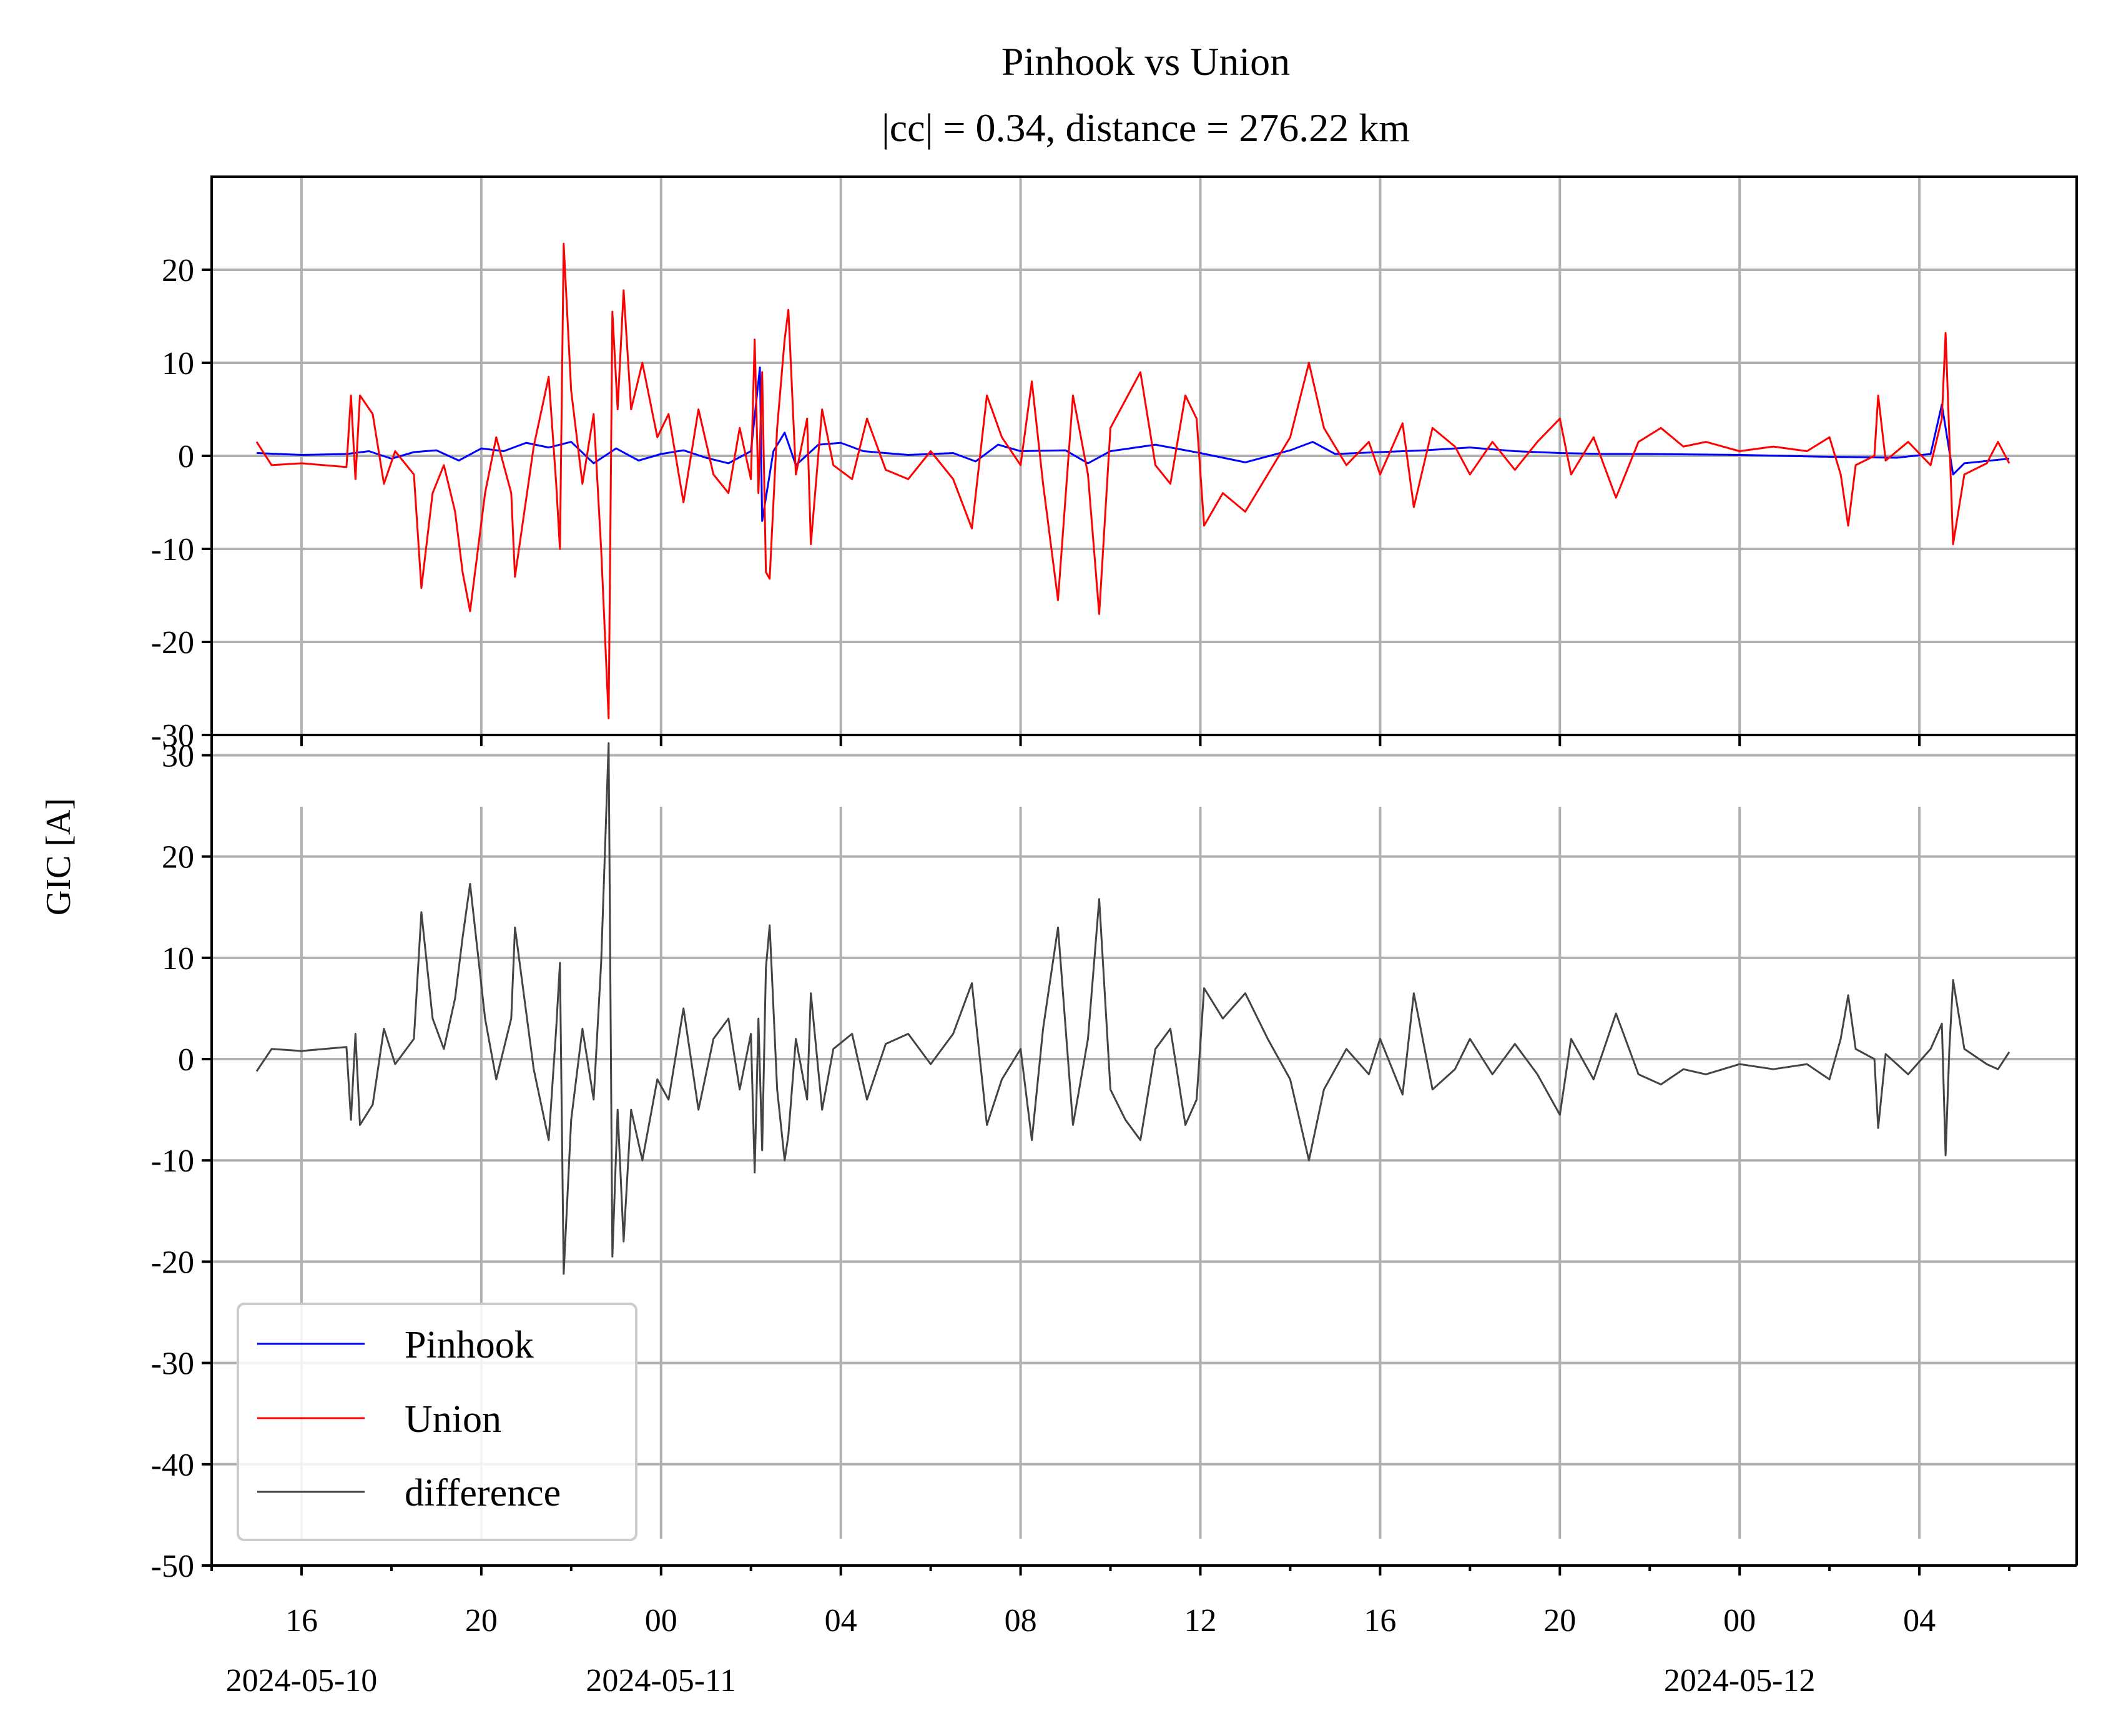  I want to click on bottom-panel-y-ticks: 30 20 10 0 -10 -20 -30 -40 -50, so click(182, 1161).